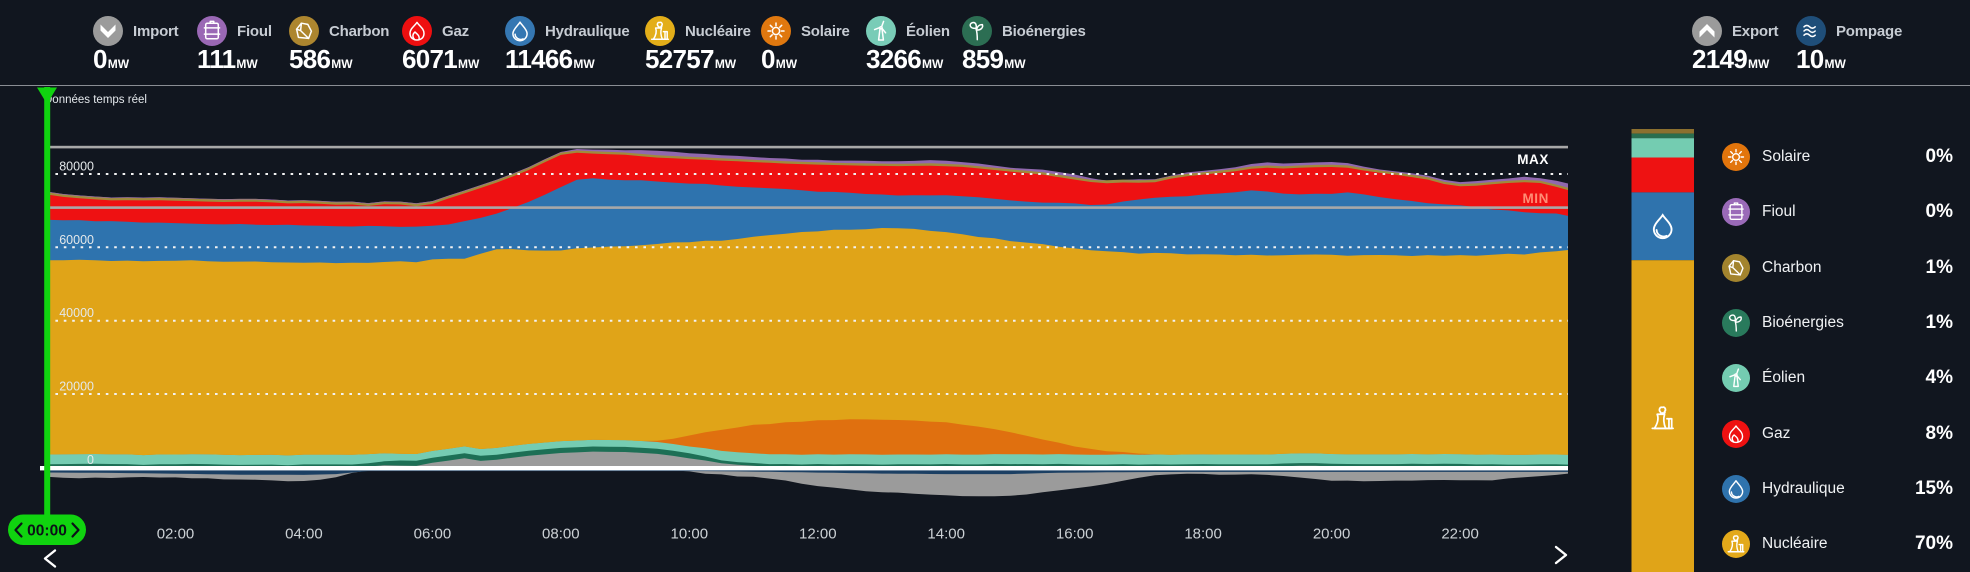  What do you see at coordinates (90, 460) in the screenshot?
I see `svg-text: 0` at bounding box center [90, 460].